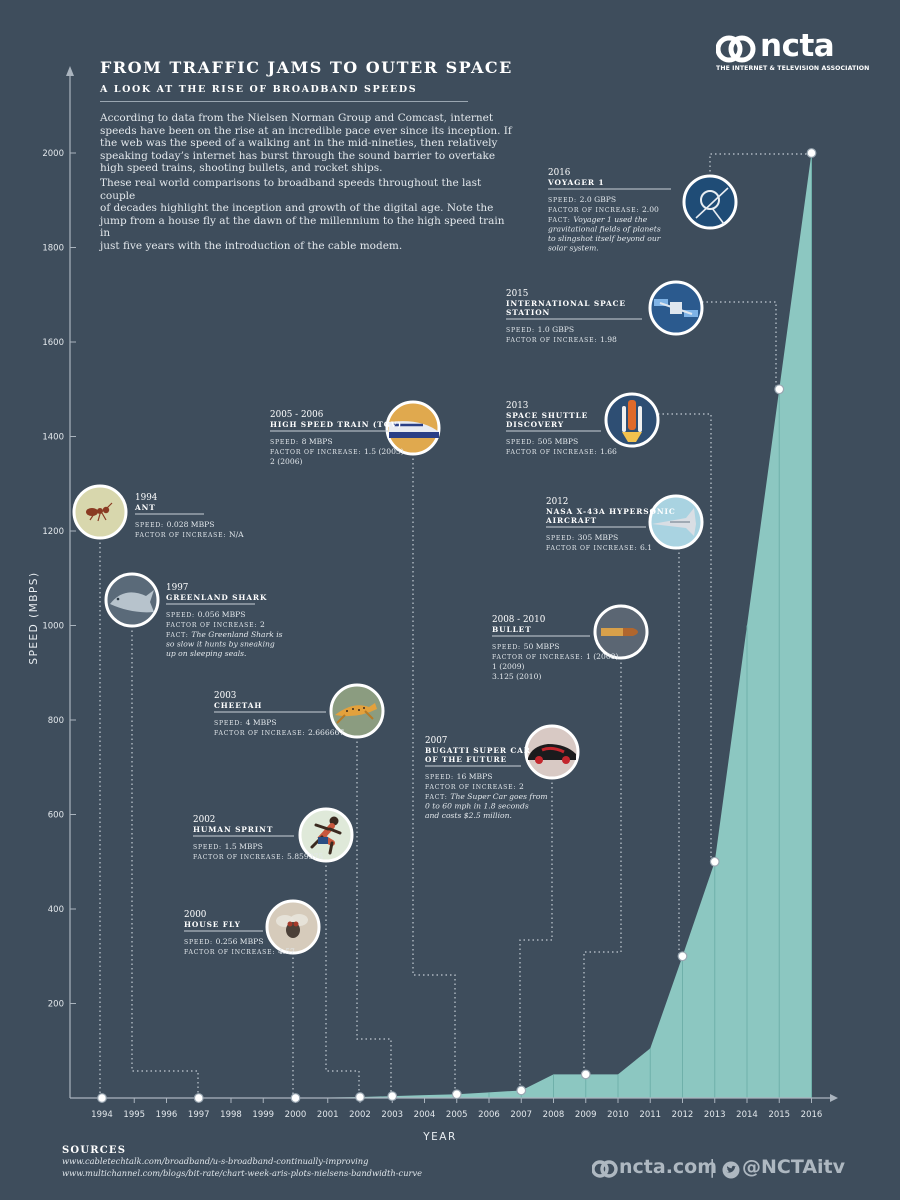 The width and height of the screenshot is (900, 1200). I want to click on x-tick-label: 2004, so click(425, 1115).